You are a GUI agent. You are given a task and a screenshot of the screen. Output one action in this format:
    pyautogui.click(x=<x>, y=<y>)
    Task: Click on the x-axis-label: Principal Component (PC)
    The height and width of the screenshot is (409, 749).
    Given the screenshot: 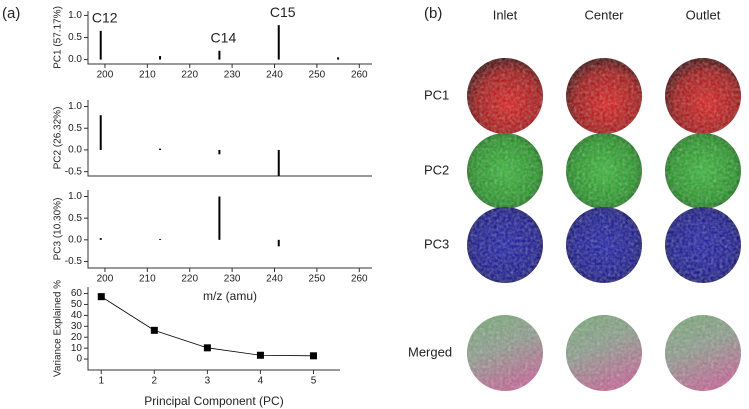 What is the action you would take?
    pyautogui.click(x=213, y=401)
    